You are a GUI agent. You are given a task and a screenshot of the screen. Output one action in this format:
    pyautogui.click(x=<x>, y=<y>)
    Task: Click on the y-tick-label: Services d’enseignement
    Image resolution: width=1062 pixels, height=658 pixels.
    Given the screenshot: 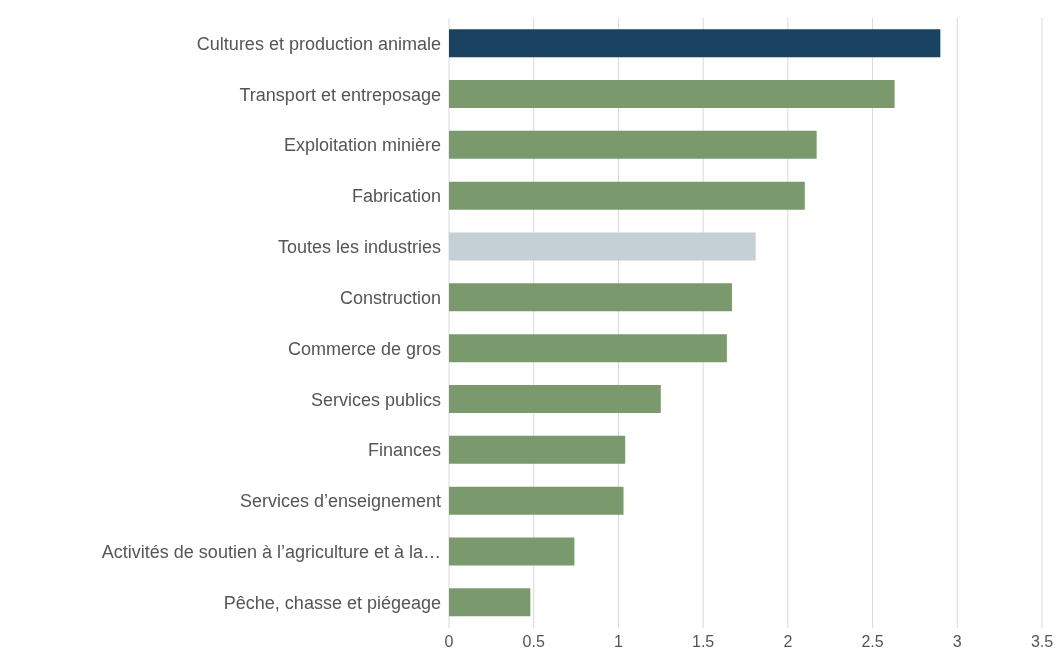 What is the action you would take?
    pyautogui.click(x=340, y=501)
    